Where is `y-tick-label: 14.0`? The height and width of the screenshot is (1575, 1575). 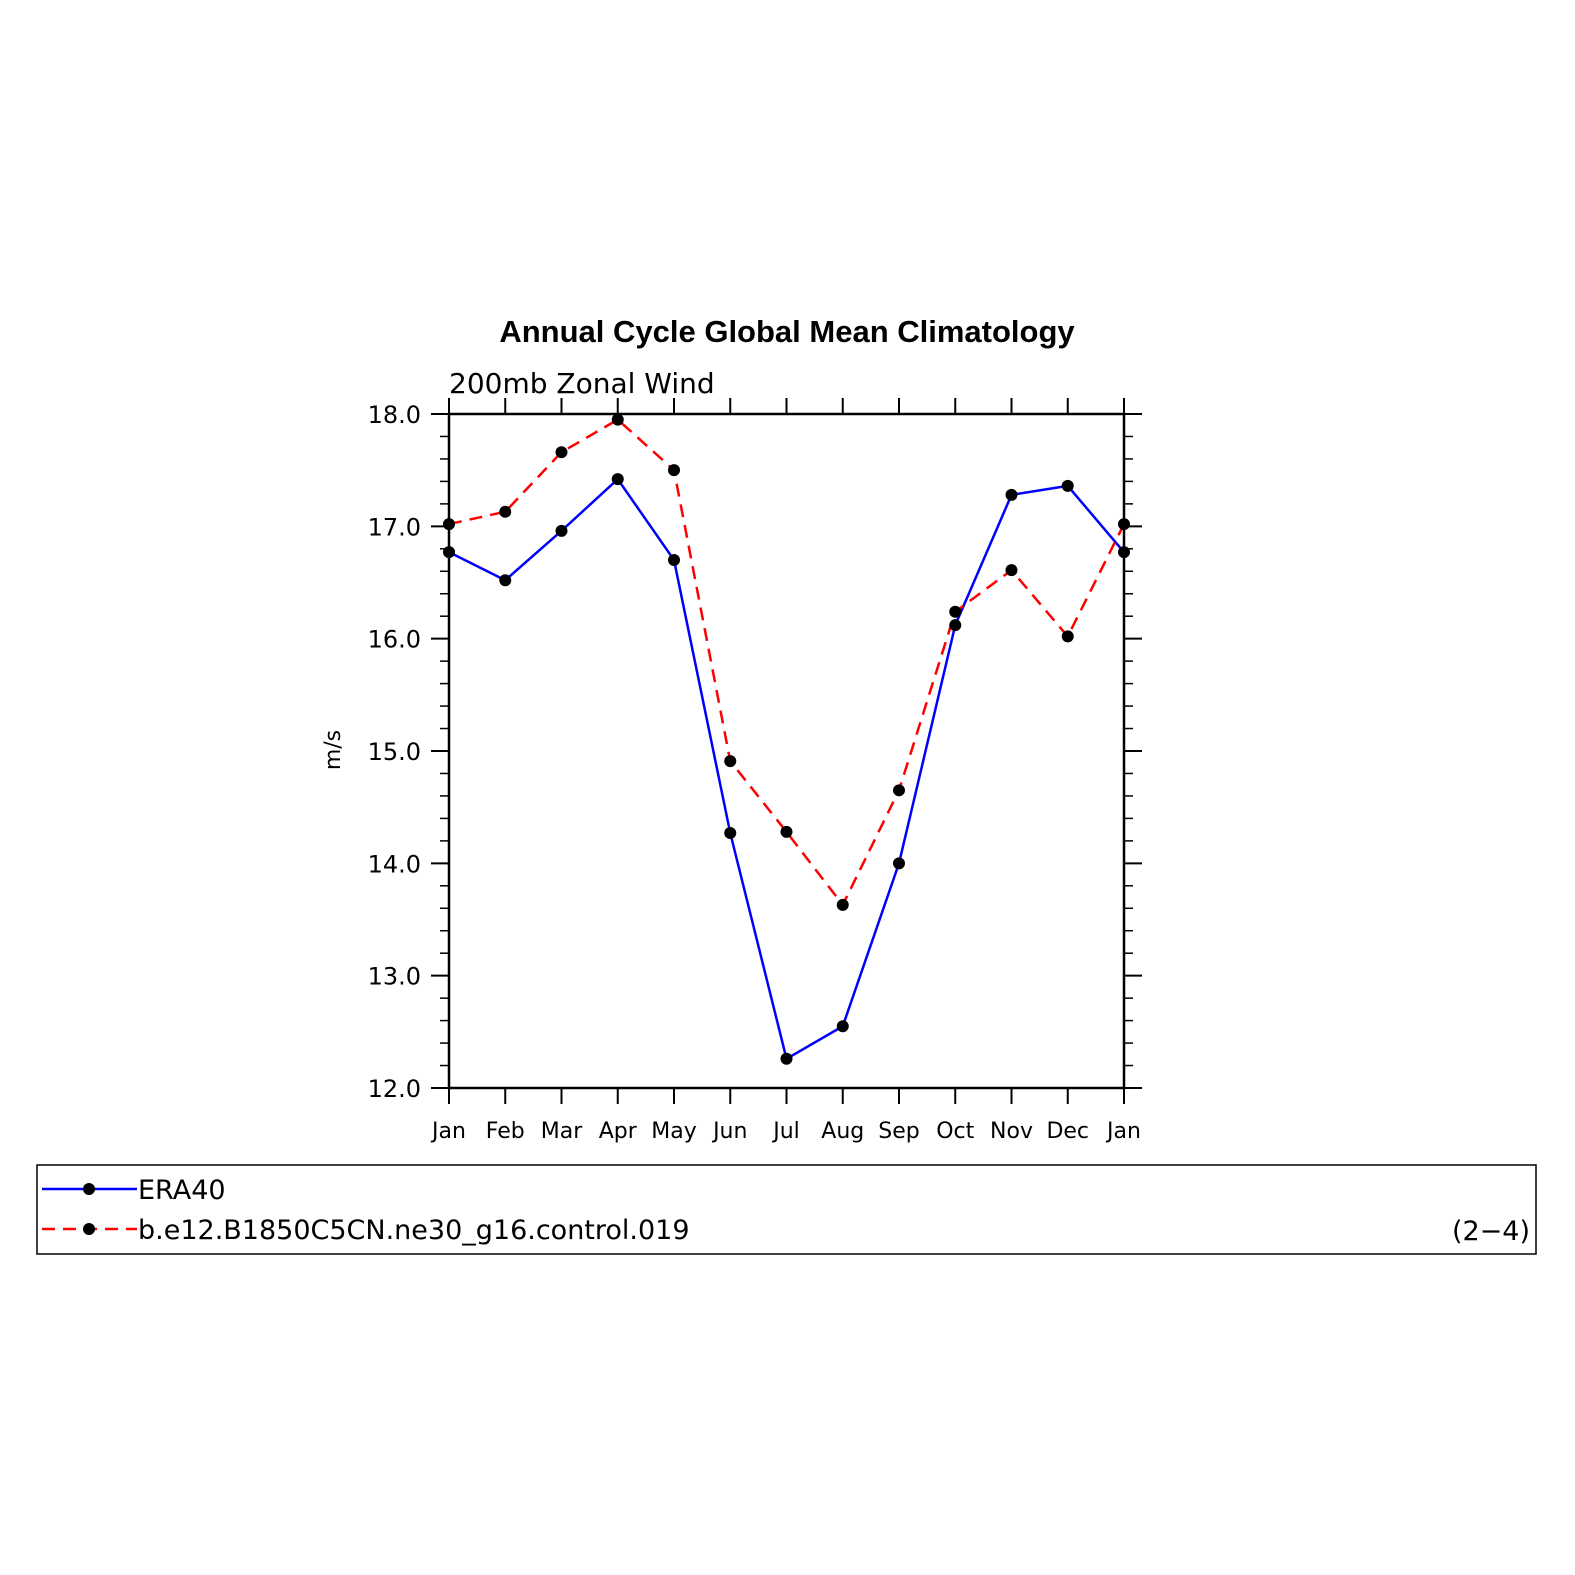 y-tick-label: 14.0 is located at coordinates (394, 864).